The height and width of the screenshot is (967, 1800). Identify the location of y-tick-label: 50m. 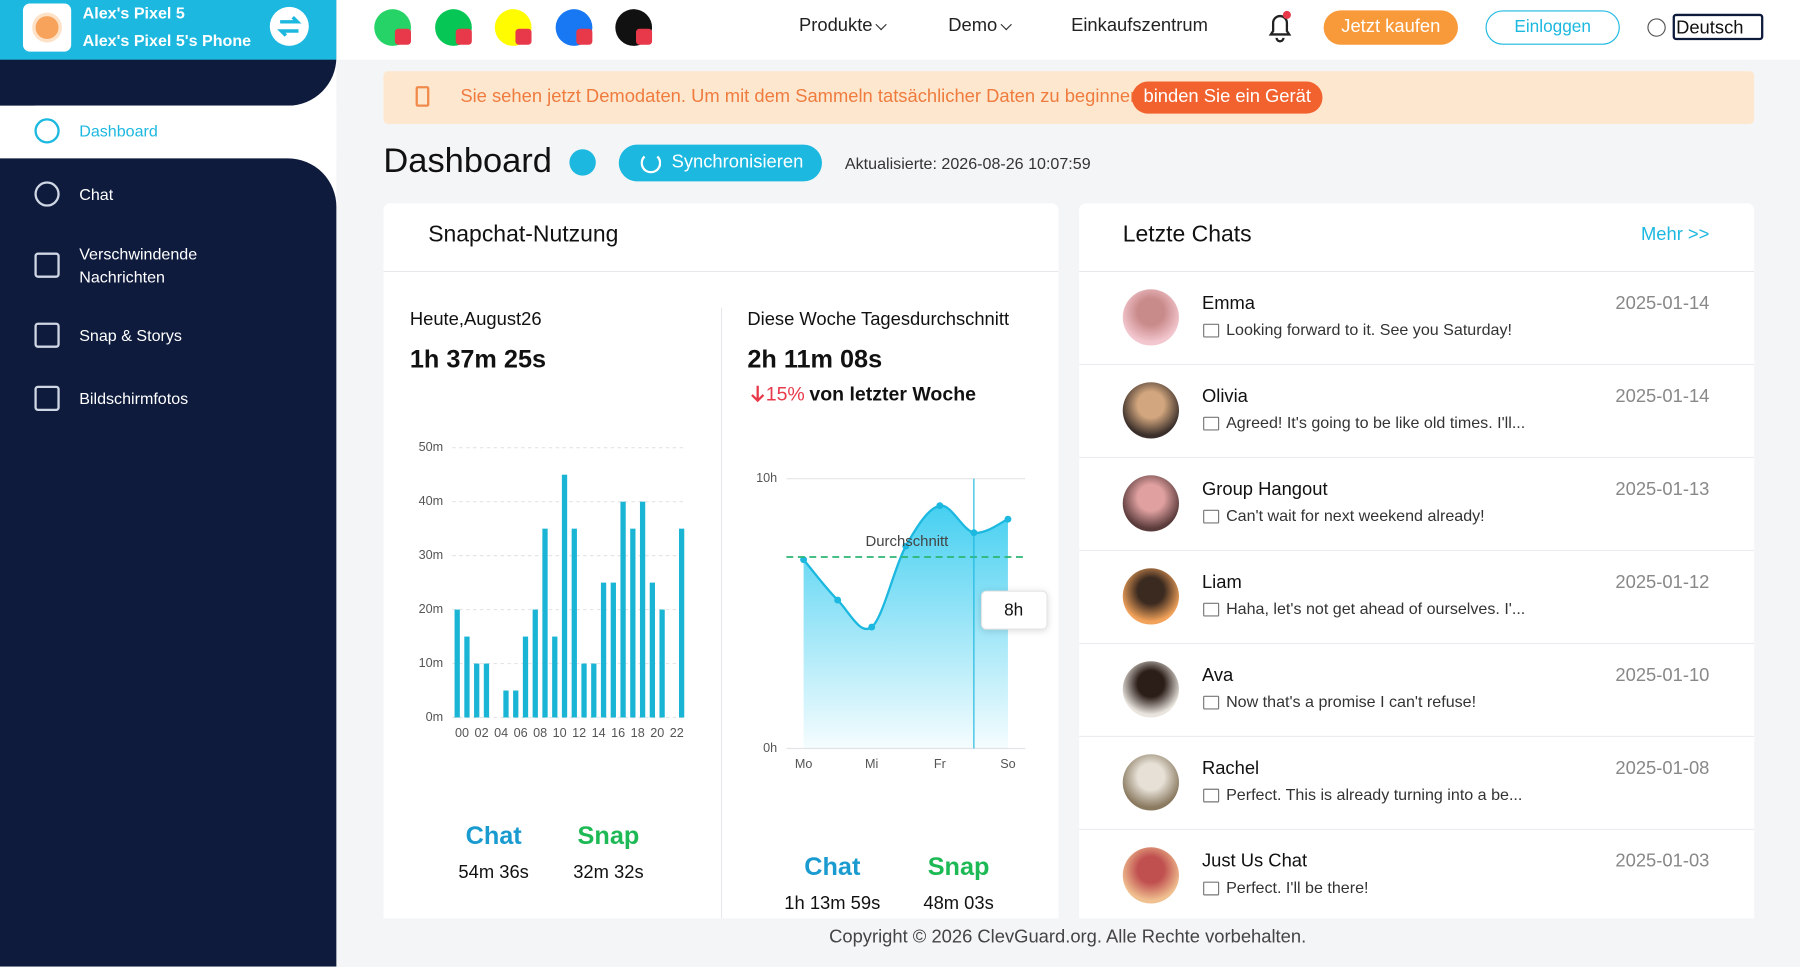
(431, 447).